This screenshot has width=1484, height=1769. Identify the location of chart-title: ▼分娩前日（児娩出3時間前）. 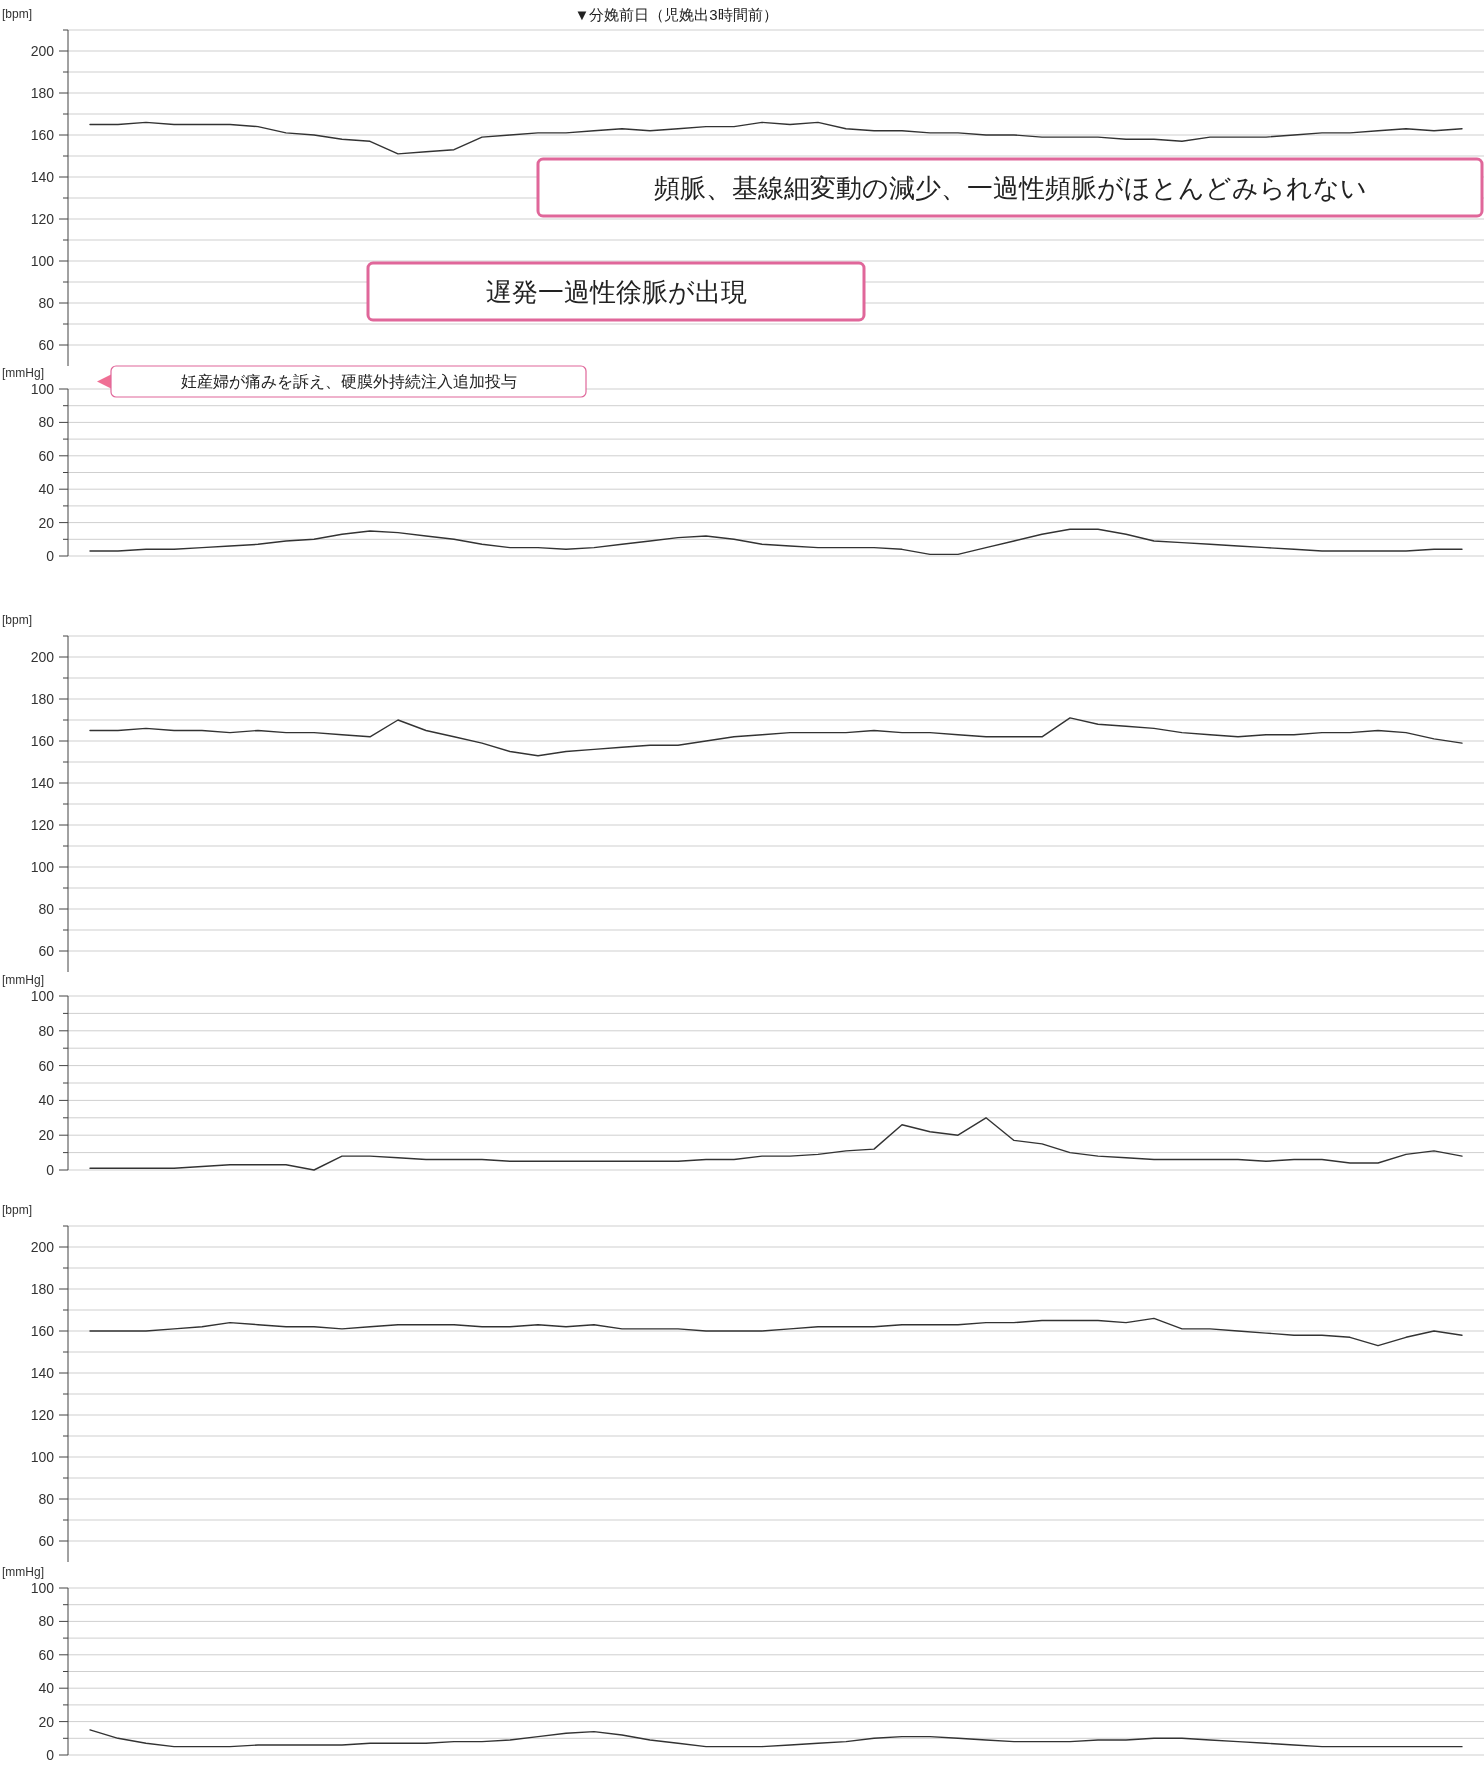
(676, 14).